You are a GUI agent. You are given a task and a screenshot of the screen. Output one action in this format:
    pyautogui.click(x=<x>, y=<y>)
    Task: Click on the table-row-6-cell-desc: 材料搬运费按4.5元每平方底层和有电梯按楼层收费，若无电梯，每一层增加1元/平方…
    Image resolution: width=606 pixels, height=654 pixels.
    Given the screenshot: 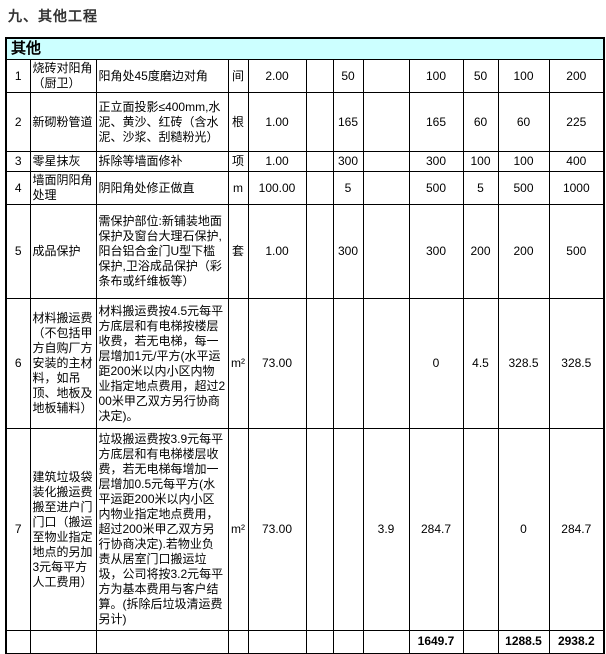 What is the action you would take?
    pyautogui.click(x=162, y=363)
    